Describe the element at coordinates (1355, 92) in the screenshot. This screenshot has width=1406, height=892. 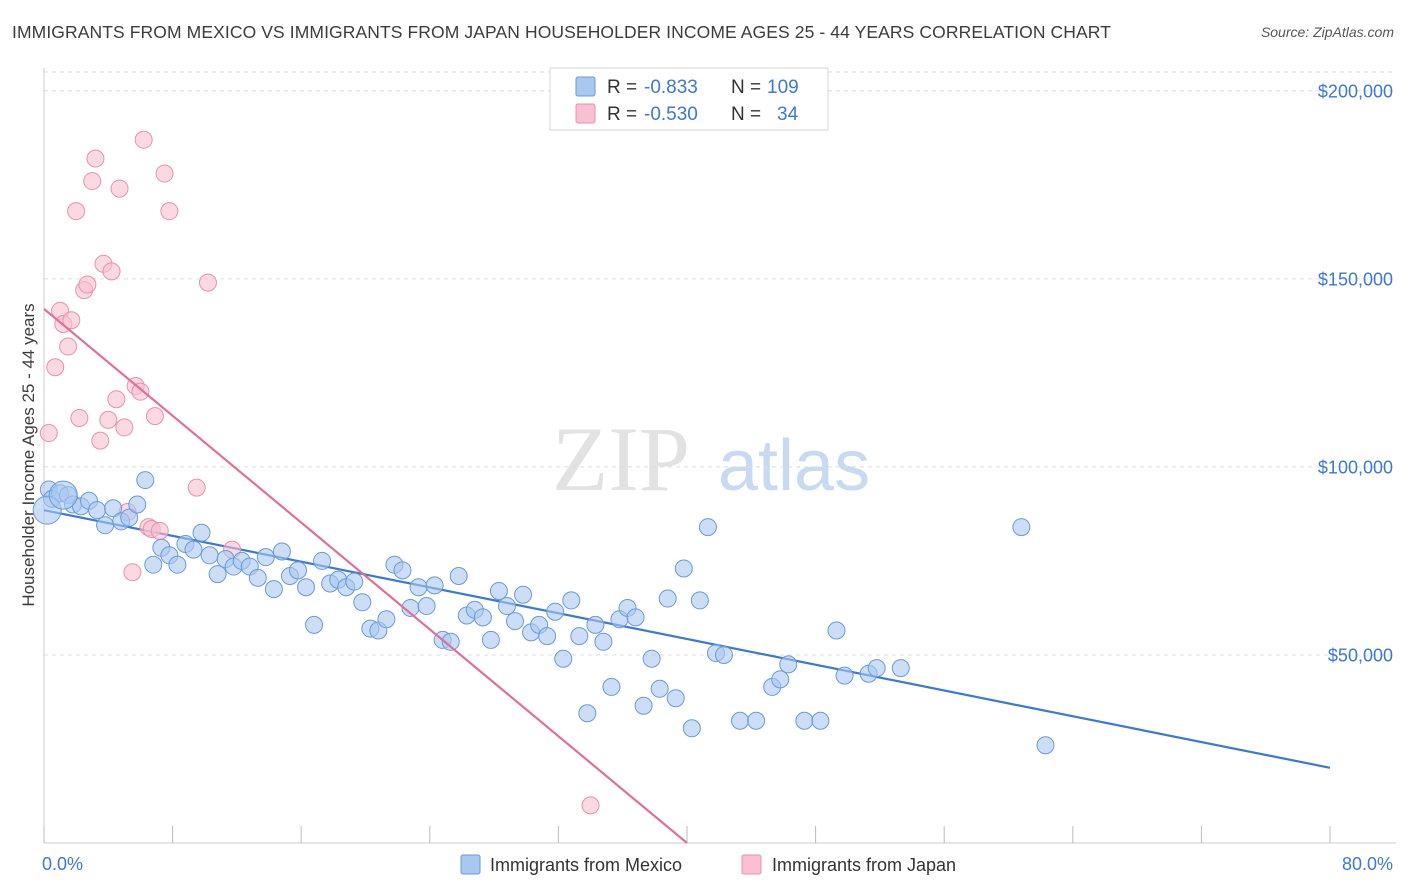
I see `y-tick-label-3: $200,000` at that location.